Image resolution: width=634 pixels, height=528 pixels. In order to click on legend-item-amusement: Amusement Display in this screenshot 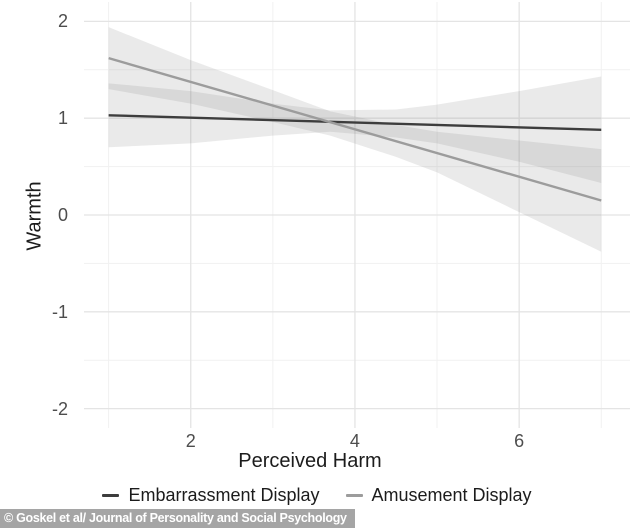, I will do `click(438, 495)`.